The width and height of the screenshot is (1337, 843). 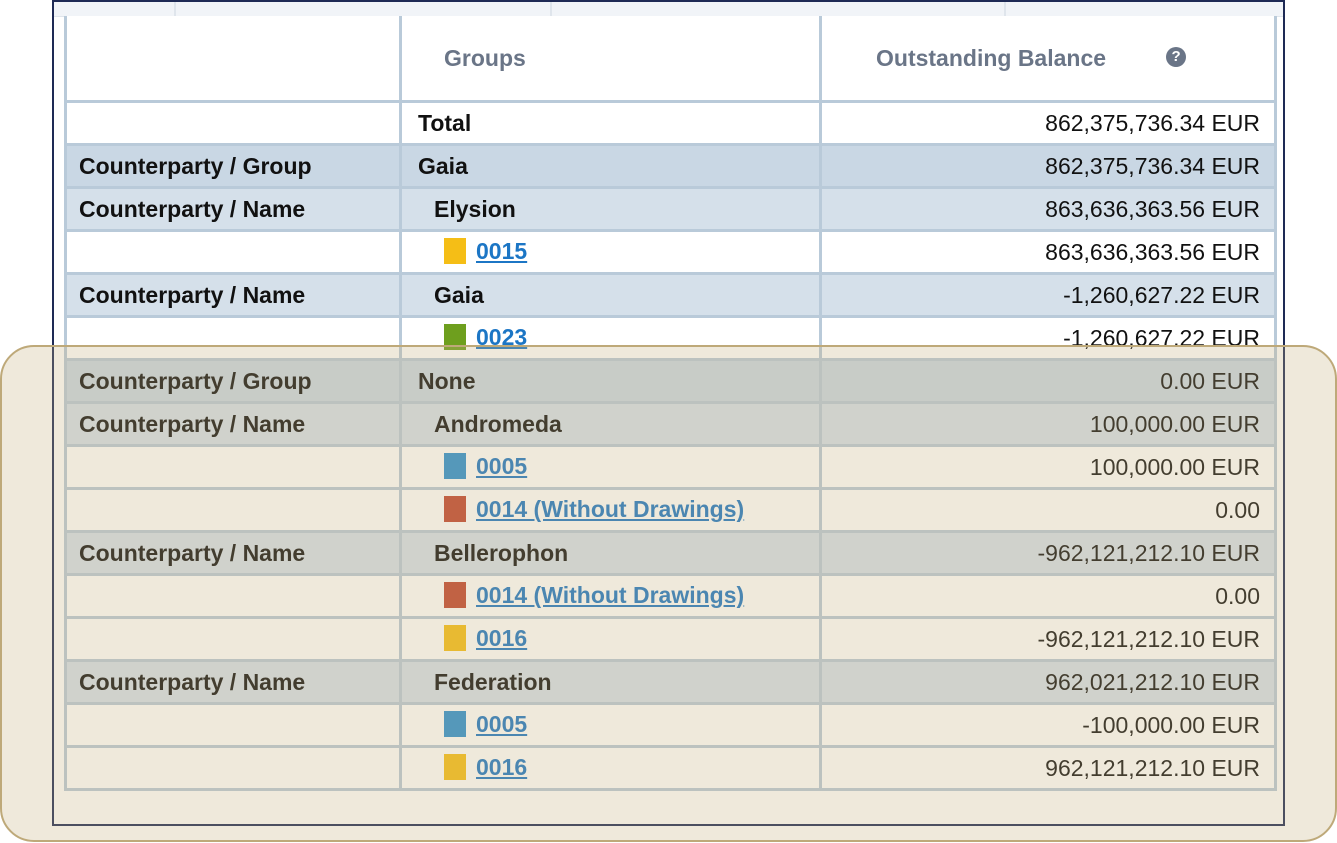 I want to click on table-row-name: Counterparty / Name Gaia -1,260,627.22 EUR, so click(x=670, y=295).